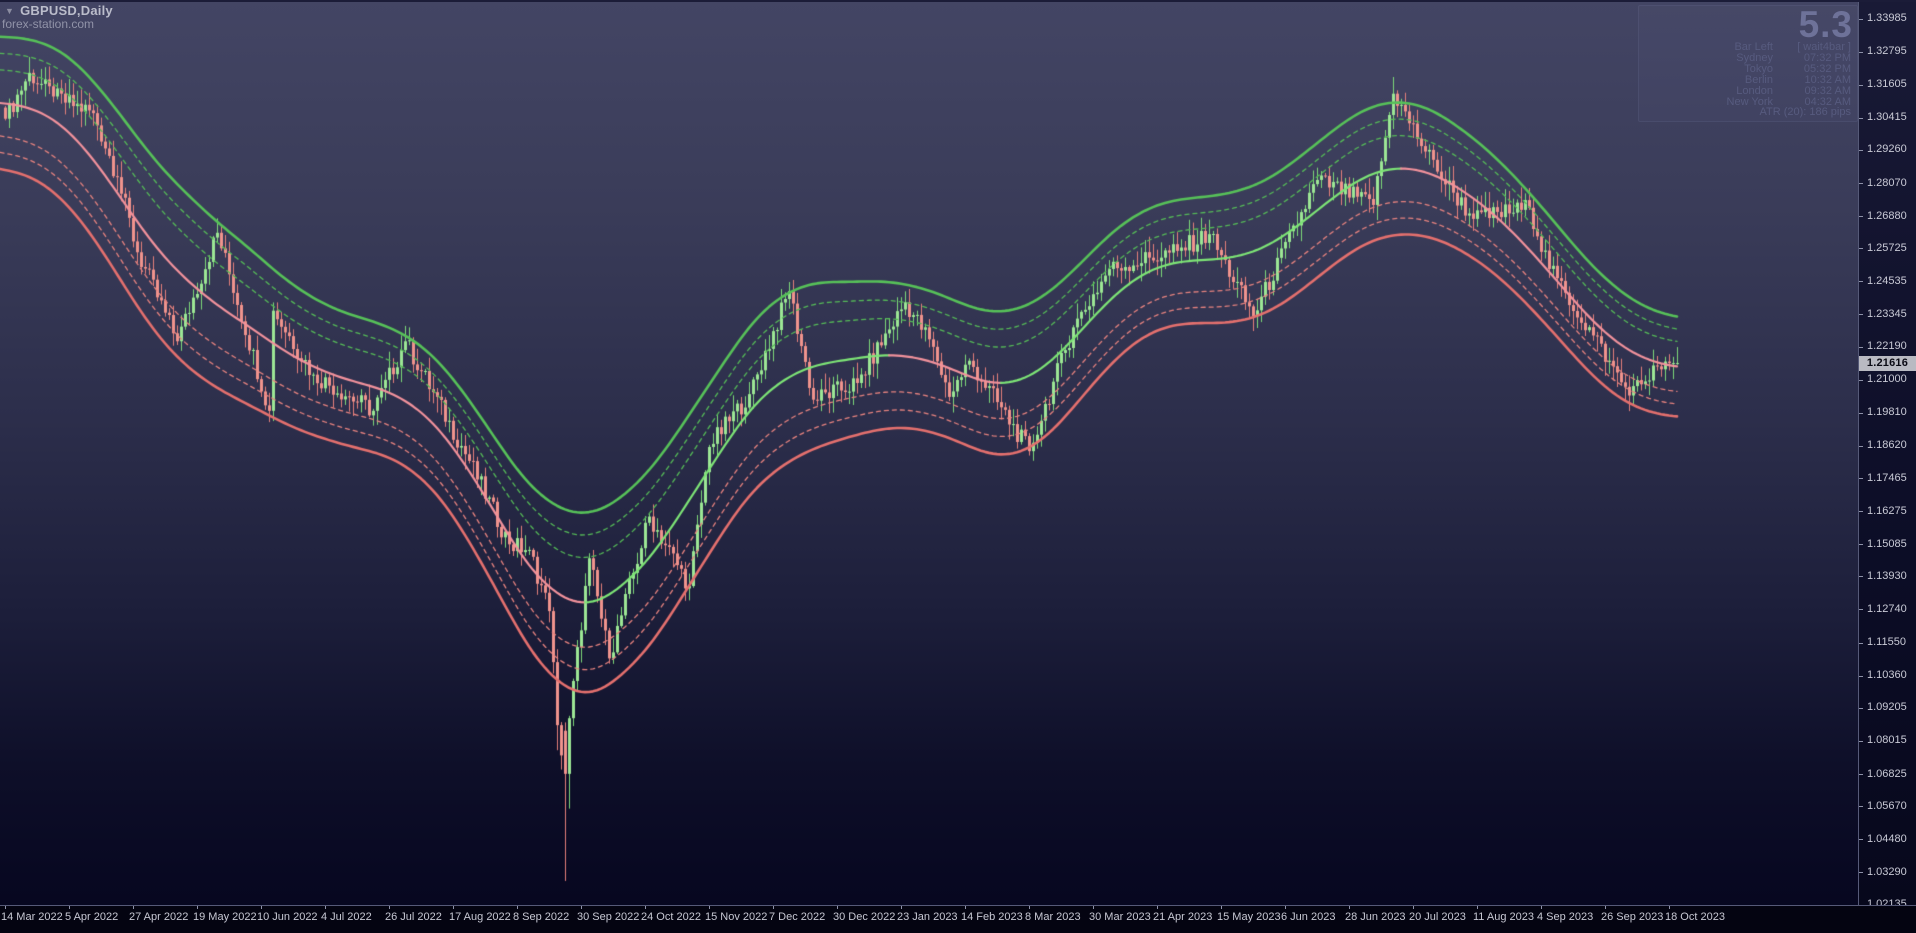 The height and width of the screenshot is (933, 1916). I want to click on current-price-badge: 1.21616, so click(1887, 363).